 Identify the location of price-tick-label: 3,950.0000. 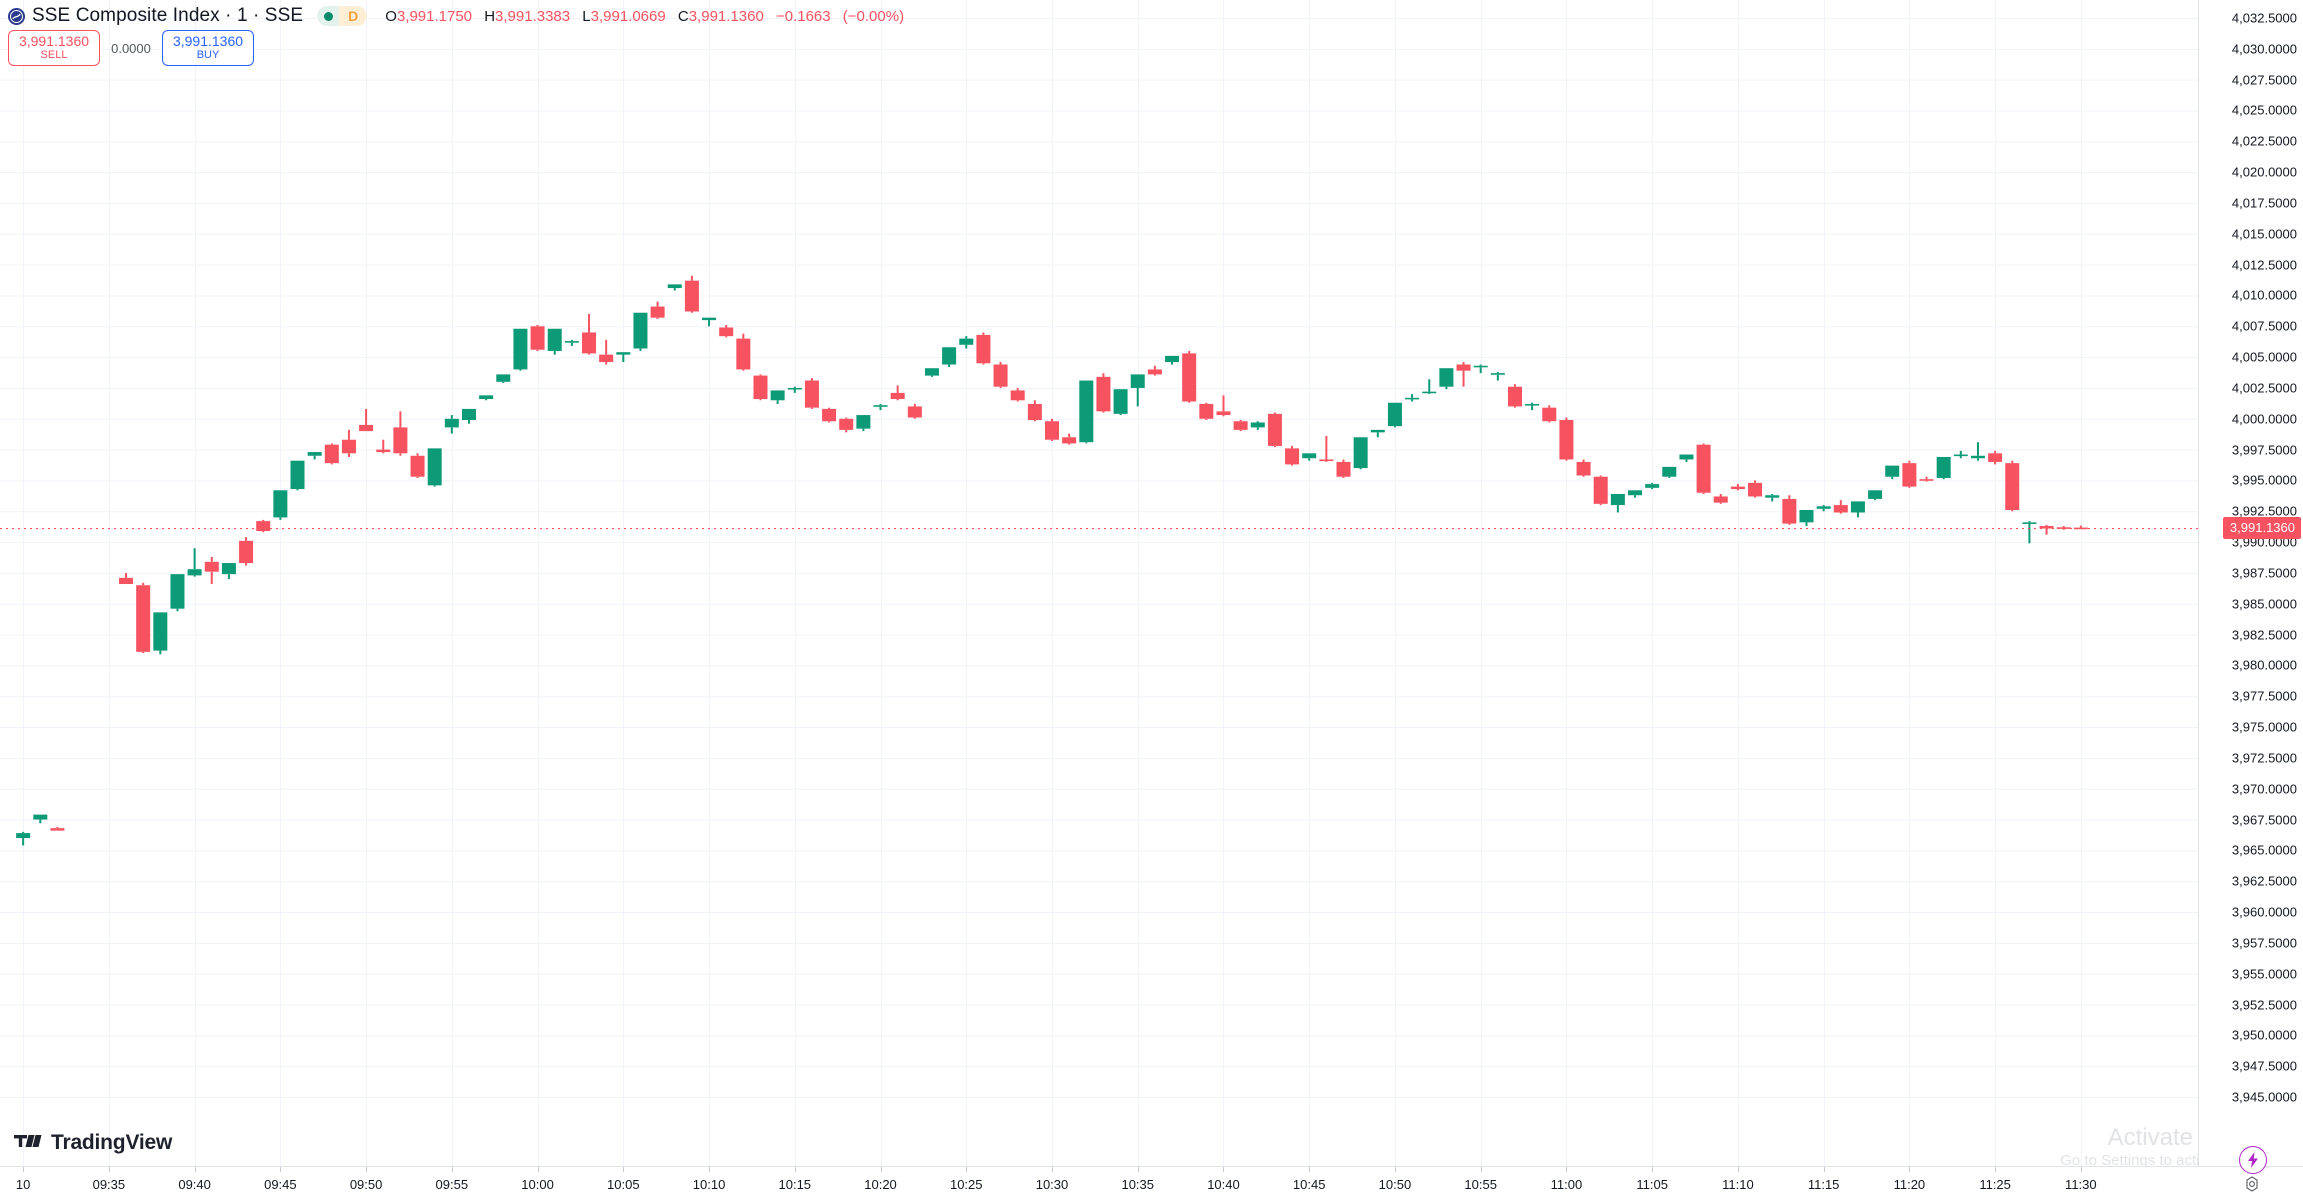
(2264, 1035).